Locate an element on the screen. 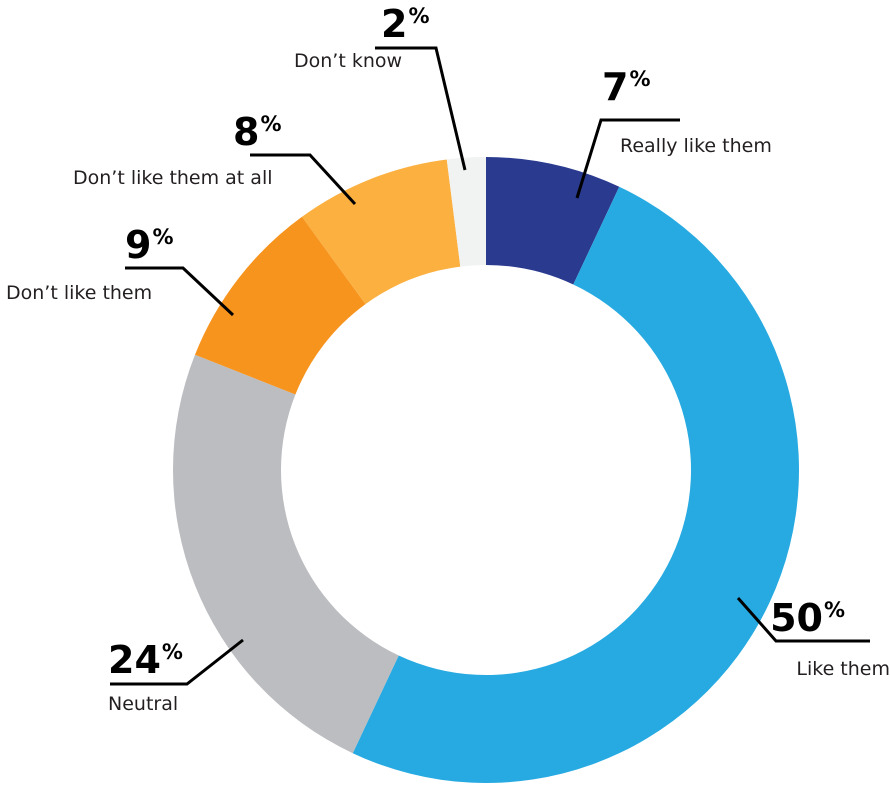  leader-line-dont-know is located at coordinates (421, 108).